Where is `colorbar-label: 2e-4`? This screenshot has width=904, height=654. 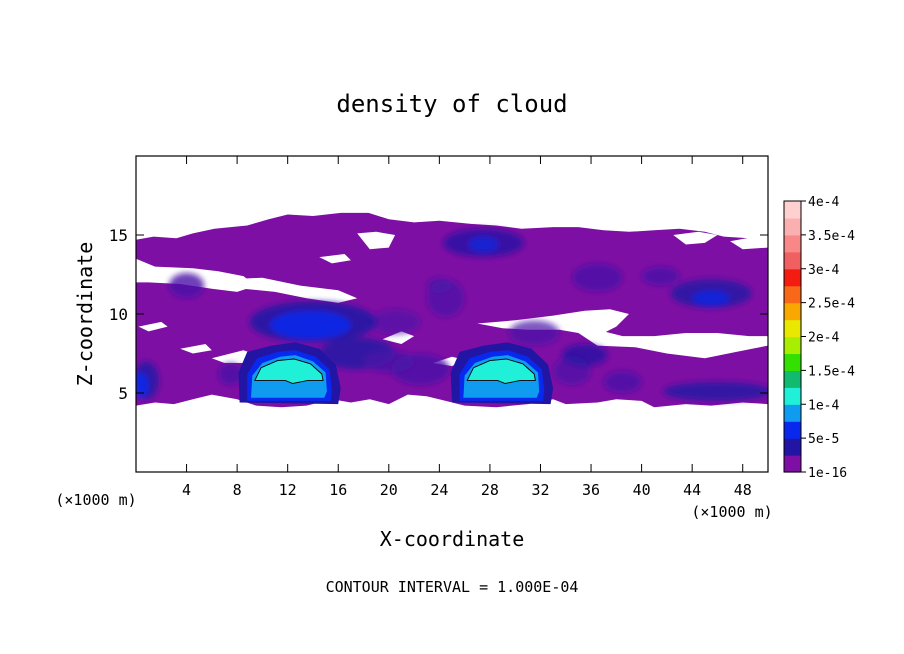
colorbar-label: 2e-4 is located at coordinates (823, 338).